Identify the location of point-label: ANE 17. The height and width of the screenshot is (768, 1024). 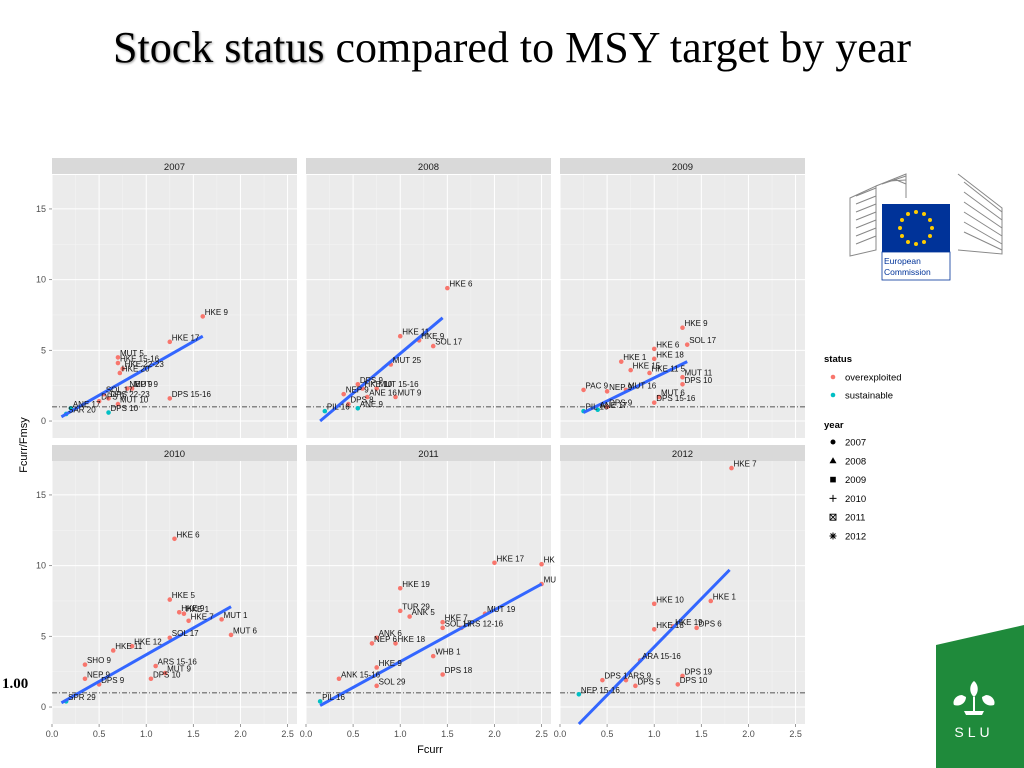
(614, 405).